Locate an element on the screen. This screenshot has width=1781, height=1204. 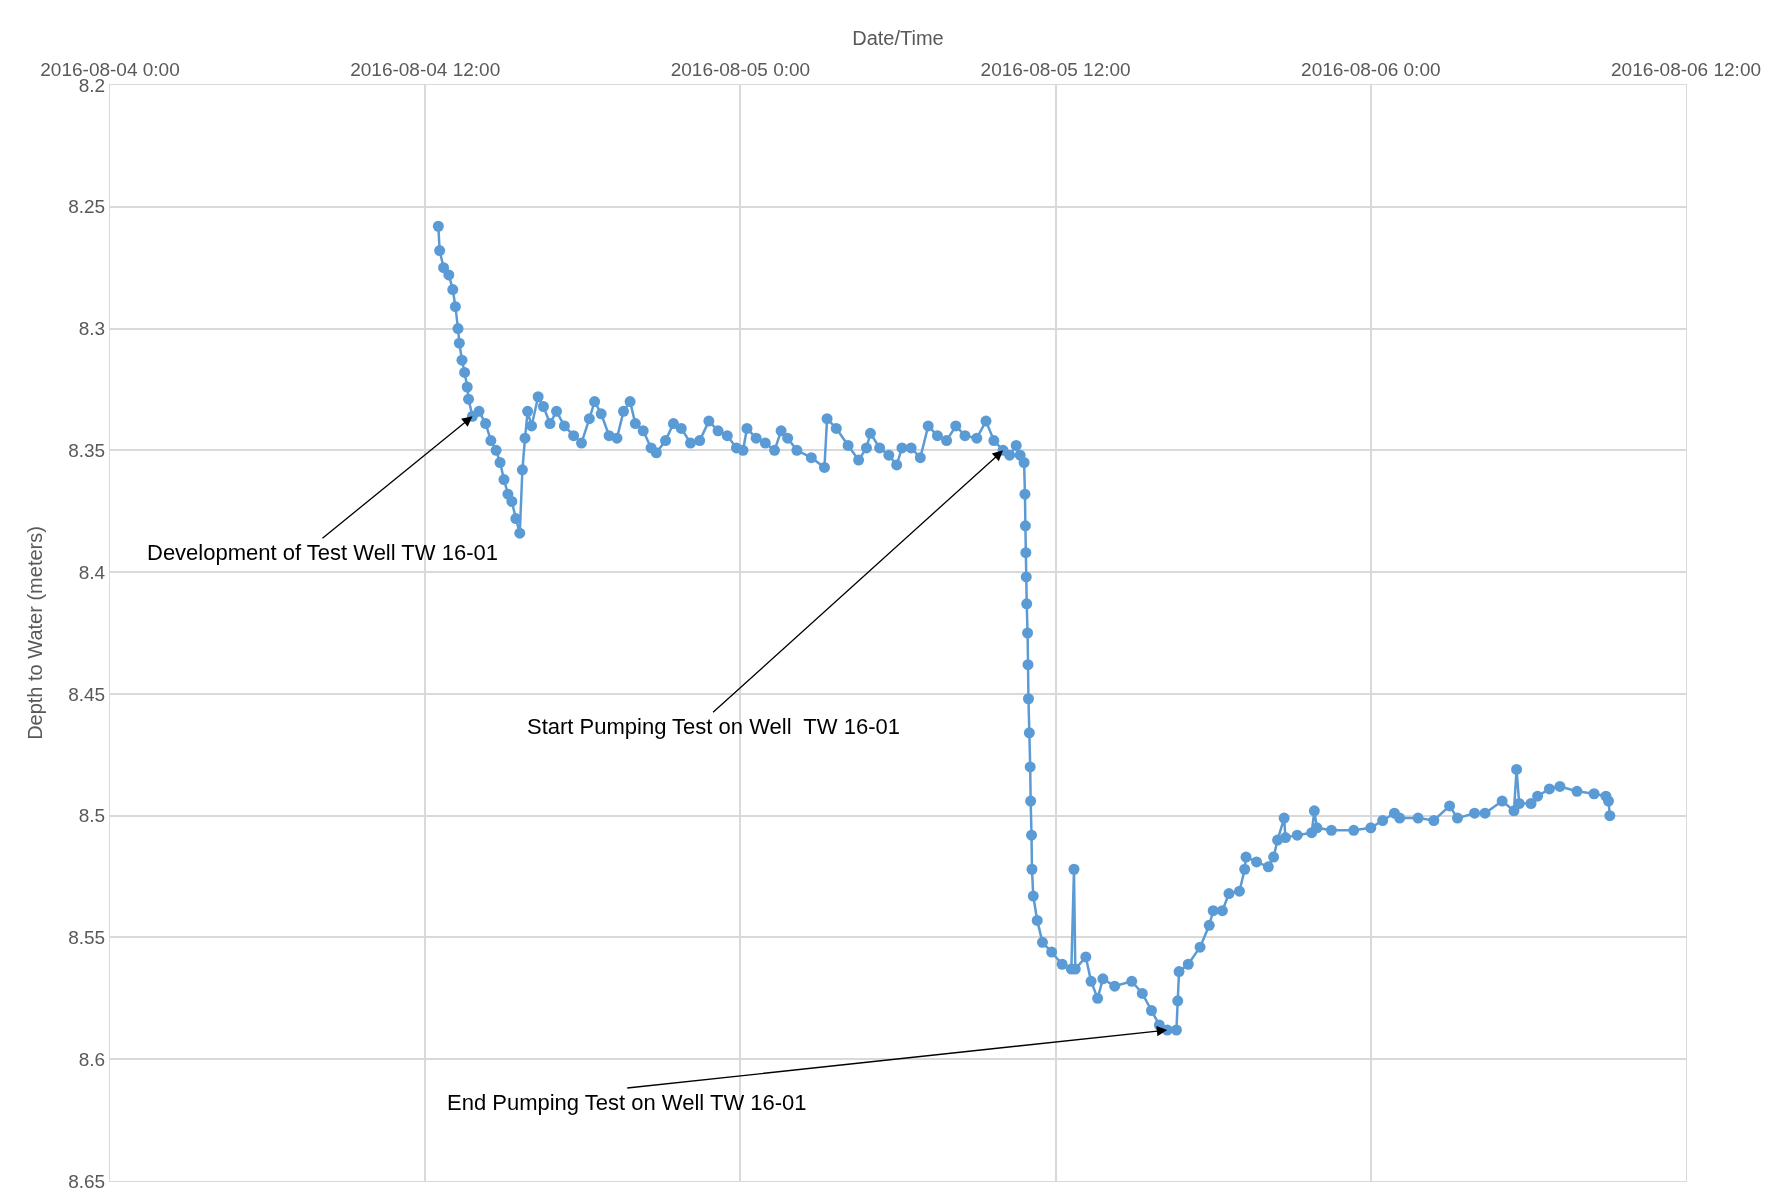
y-tick-label: 8.45 is located at coordinates (87, 694).